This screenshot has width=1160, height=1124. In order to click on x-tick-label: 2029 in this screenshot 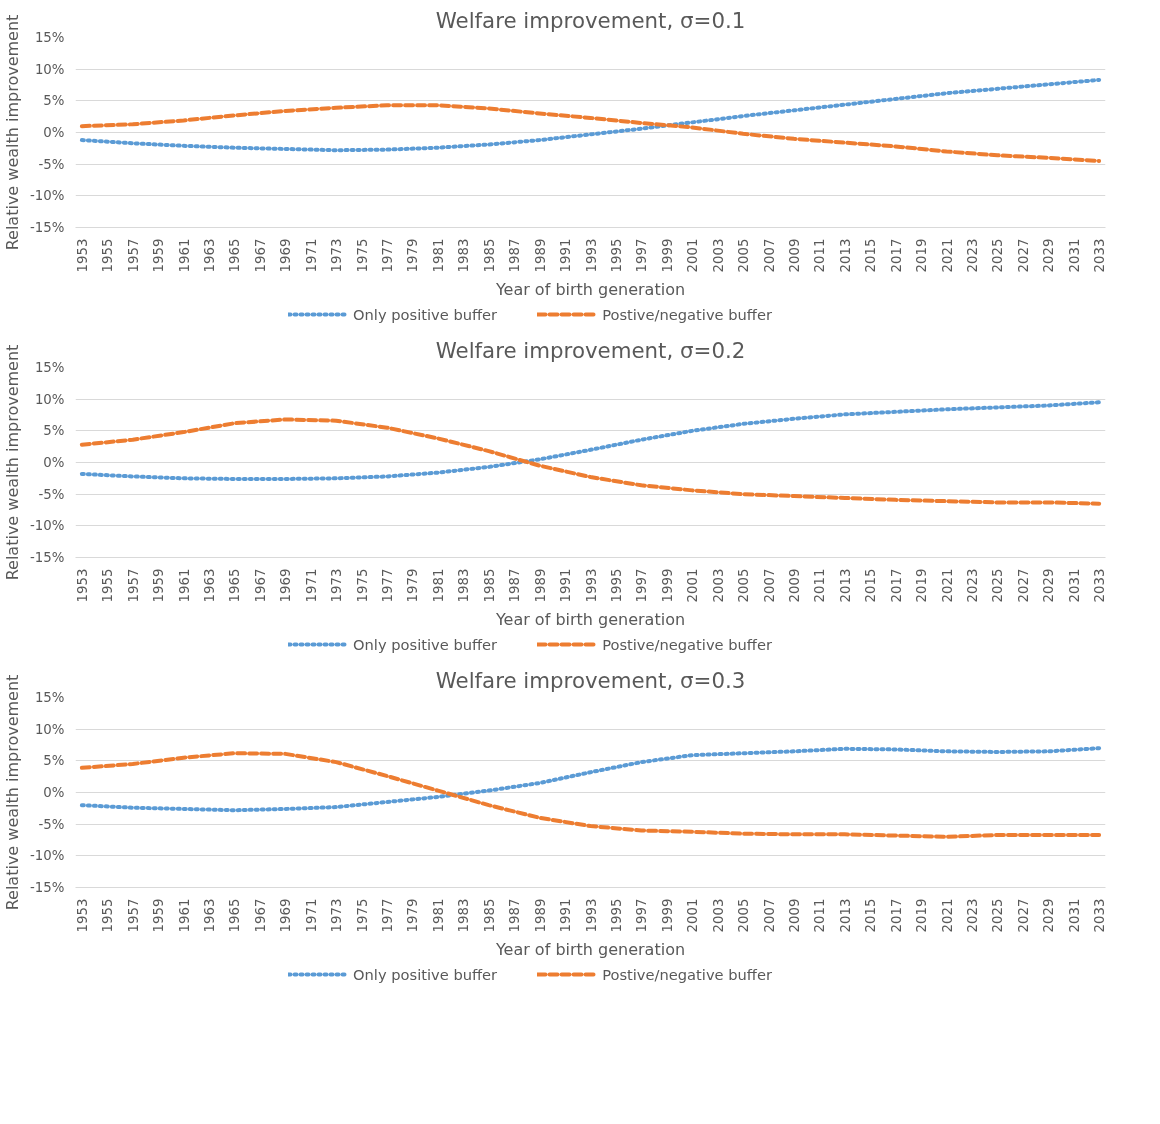, I will do `click(1049, 585)`.